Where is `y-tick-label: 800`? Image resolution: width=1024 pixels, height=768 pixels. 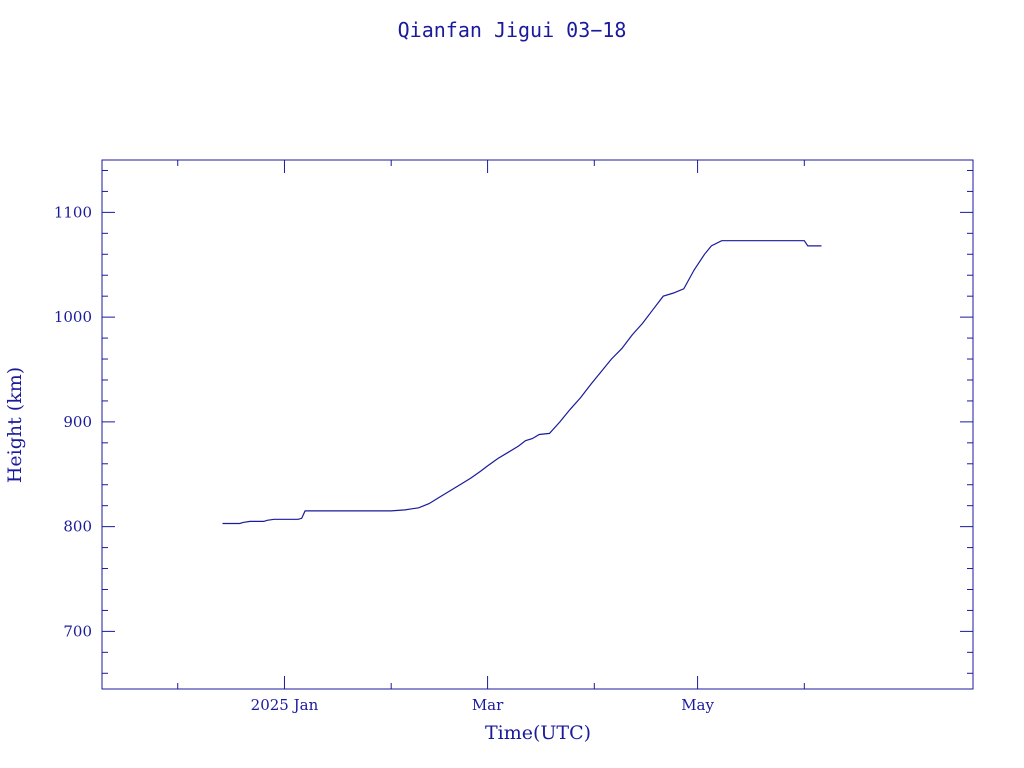 y-tick-label: 800 is located at coordinates (77, 527).